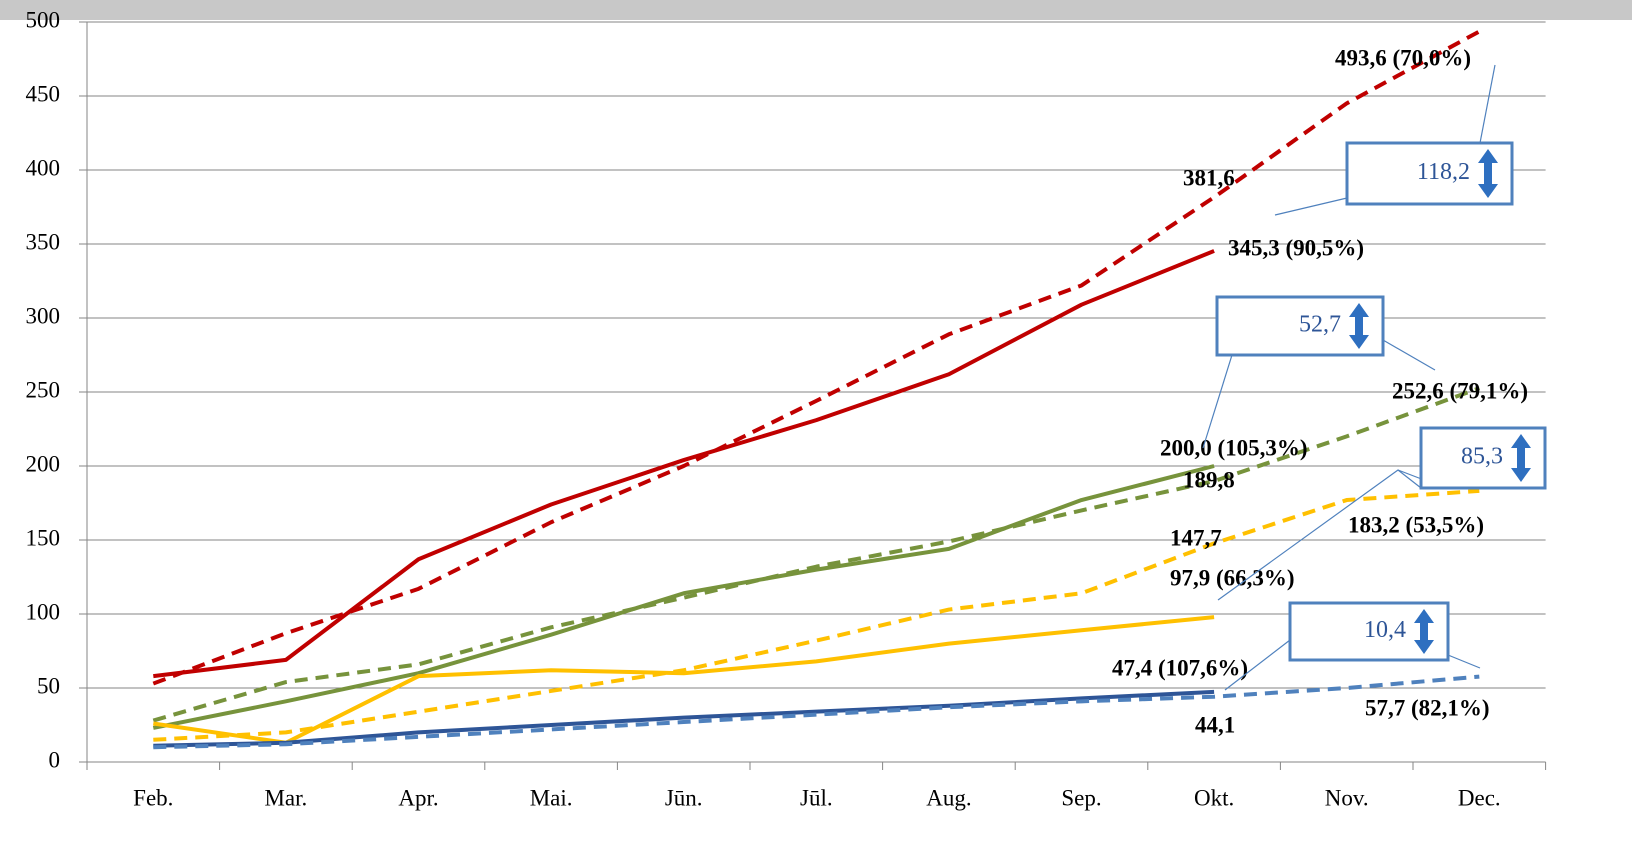 The width and height of the screenshot is (1632, 851). What do you see at coordinates (551, 797) in the screenshot?
I see `x-tick-label: Mai.` at bounding box center [551, 797].